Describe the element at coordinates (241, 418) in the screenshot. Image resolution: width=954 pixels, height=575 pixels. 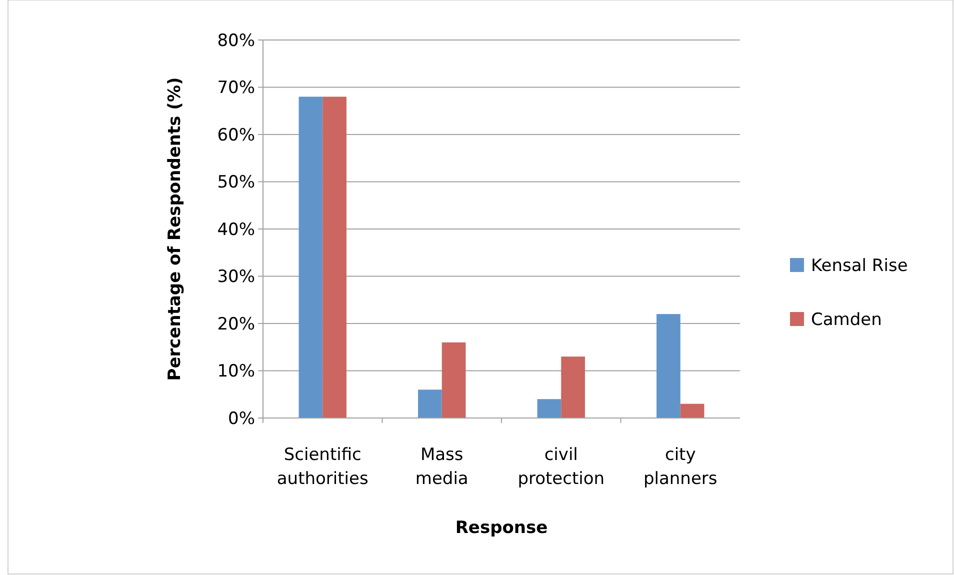
I see `y-tick-label: 0%` at that location.